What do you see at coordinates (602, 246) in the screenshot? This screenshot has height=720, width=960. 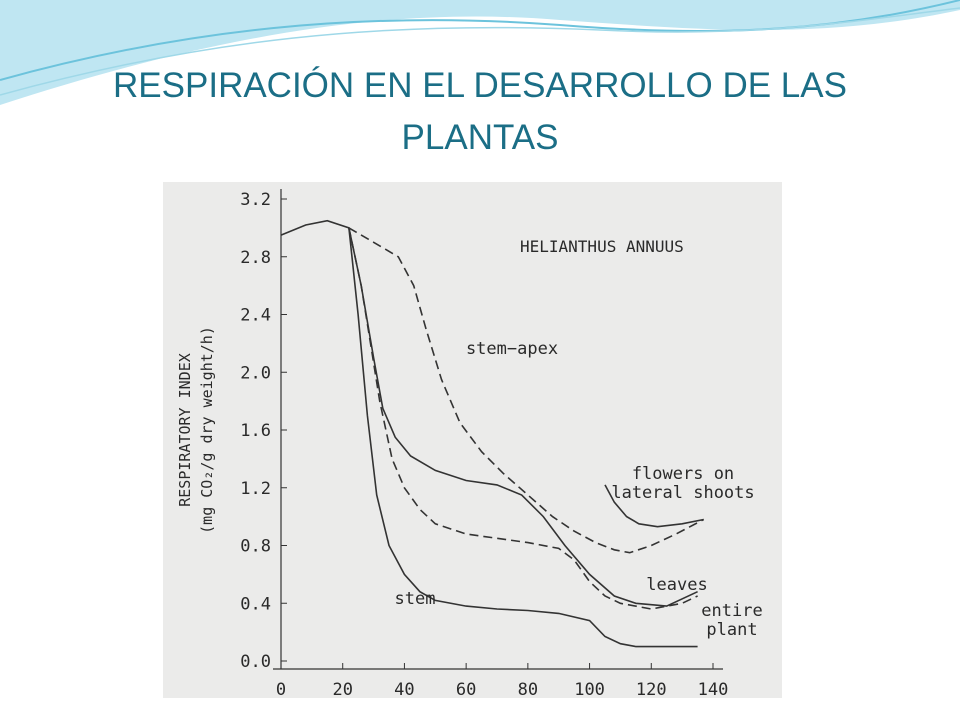 I see `annotation: HELIANTHUS ANNUUS` at bounding box center [602, 246].